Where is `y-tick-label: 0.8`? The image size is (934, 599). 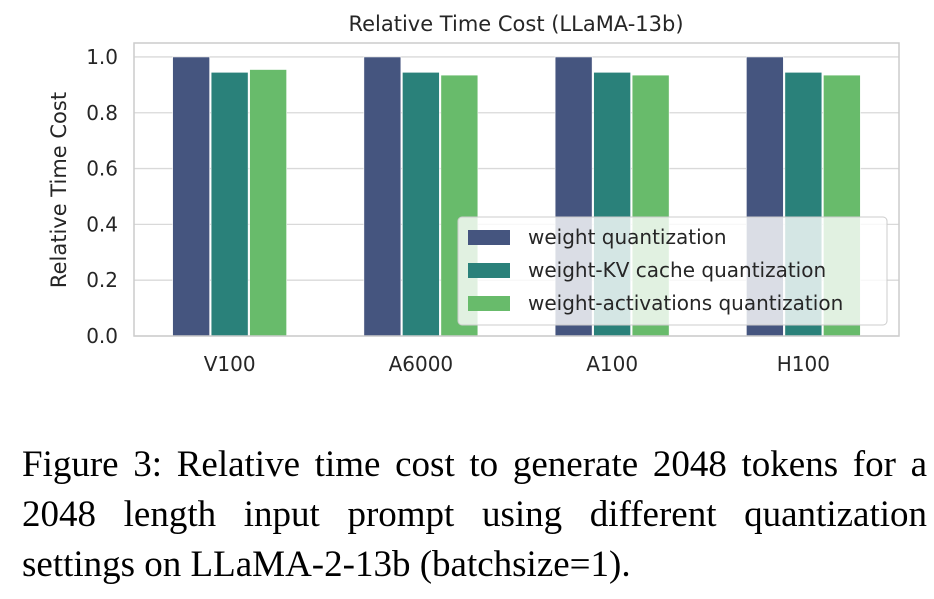
y-tick-label: 0.8 is located at coordinates (102, 113).